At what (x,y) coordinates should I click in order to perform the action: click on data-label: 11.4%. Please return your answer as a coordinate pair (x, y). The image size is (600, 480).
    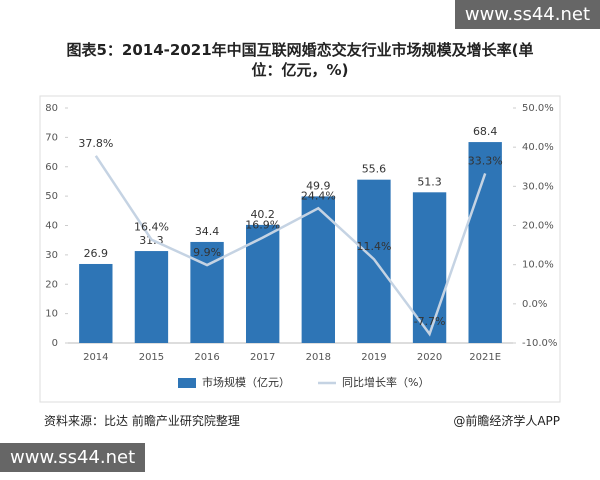
    Looking at the image, I should click on (373, 246).